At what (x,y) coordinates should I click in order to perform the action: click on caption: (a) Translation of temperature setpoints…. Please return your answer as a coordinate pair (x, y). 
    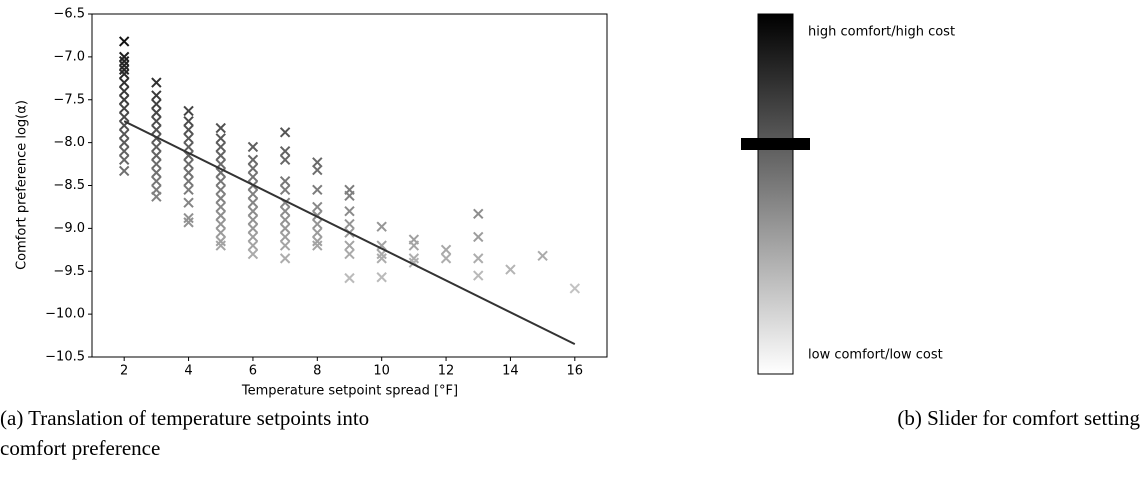
    Looking at the image, I should click on (184, 418).